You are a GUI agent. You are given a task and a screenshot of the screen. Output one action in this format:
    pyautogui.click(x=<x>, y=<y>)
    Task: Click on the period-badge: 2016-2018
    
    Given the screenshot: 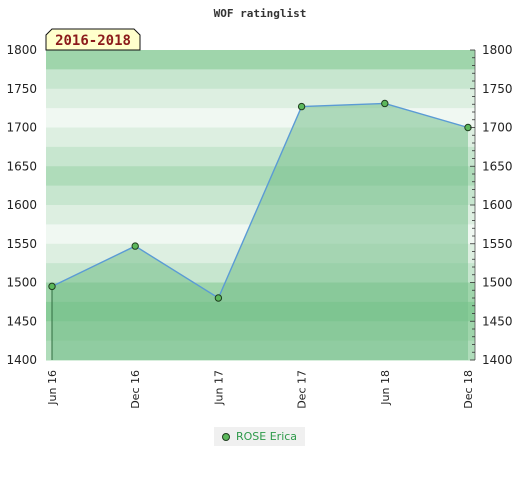 What is the action you would take?
    pyautogui.click(x=93, y=39)
    